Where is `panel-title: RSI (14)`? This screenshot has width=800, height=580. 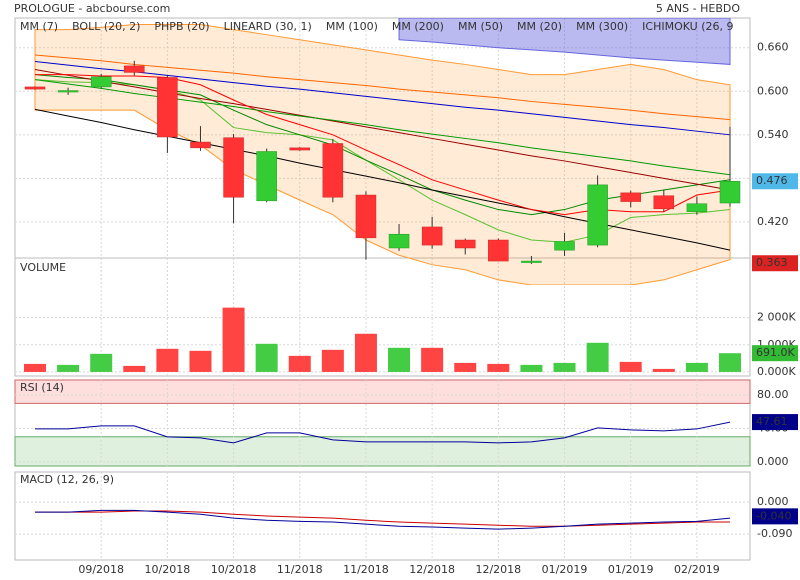 panel-title: RSI (14) is located at coordinates (42, 387).